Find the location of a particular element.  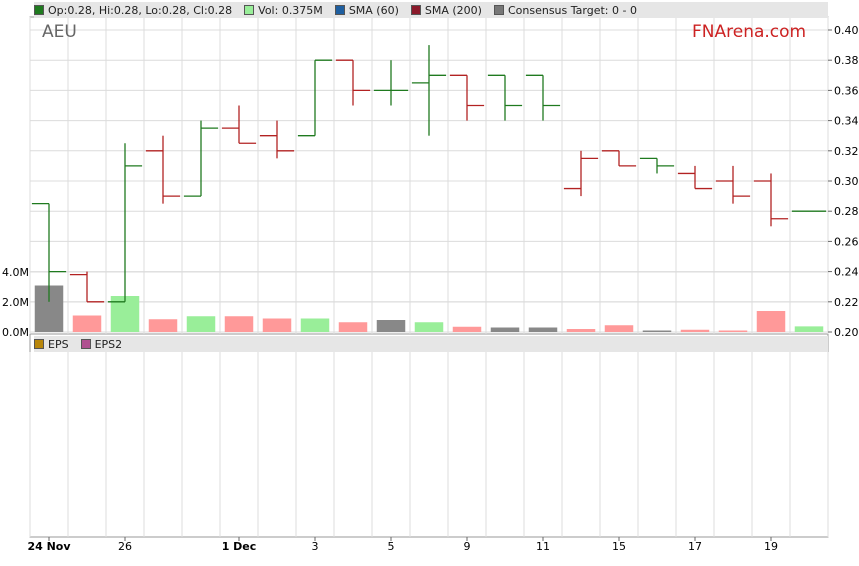

volume-tick-label: 2.0M is located at coordinates (15, 302).